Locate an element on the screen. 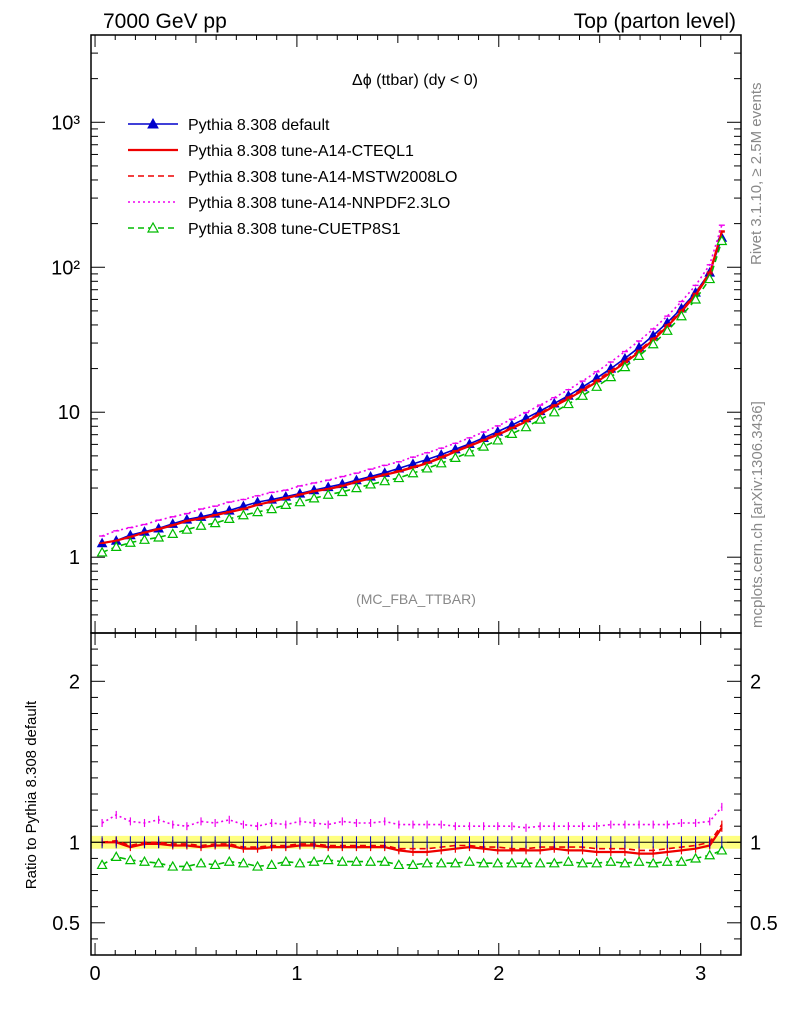 The image size is (786, 1024). ratio-y-tick-label-right: 1 is located at coordinates (755, 843).